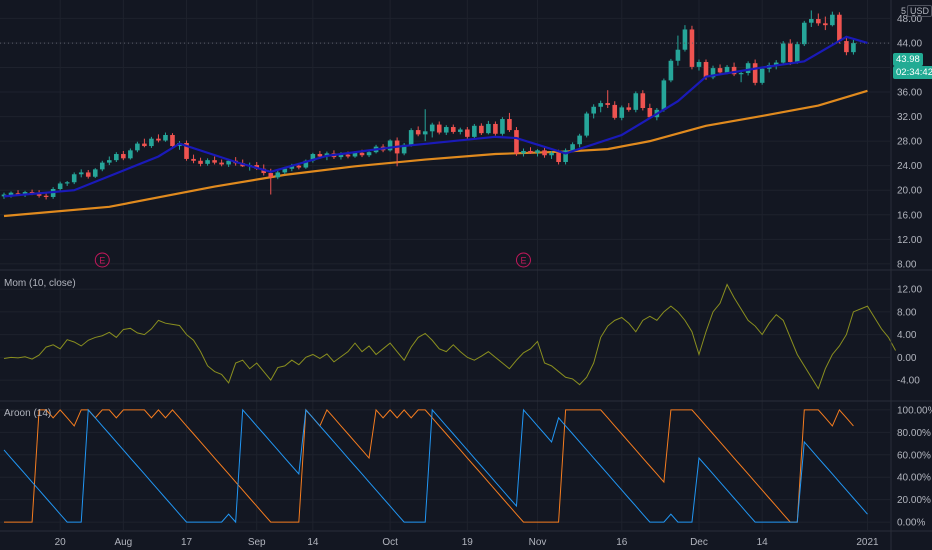 Image resolution: width=932 pixels, height=550 pixels. Describe the element at coordinates (907, 264) in the screenshot. I see `y-tick-label: 8.00` at that location.